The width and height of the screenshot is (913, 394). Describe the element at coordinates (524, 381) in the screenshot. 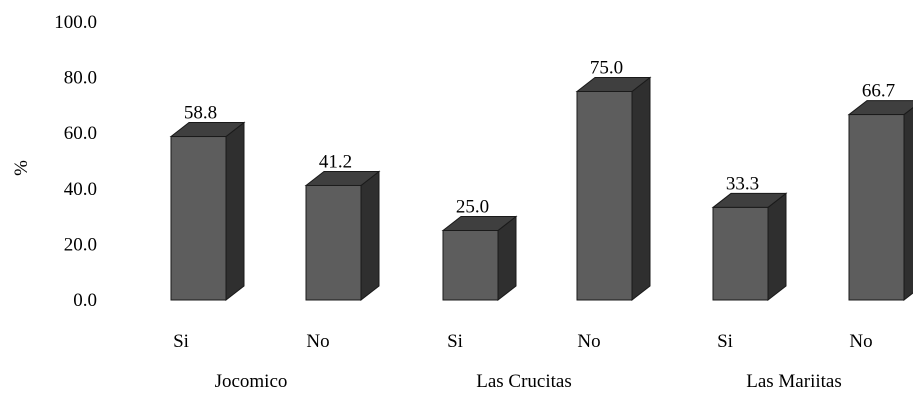

I see `group-label: Las Crucitas` at that location.